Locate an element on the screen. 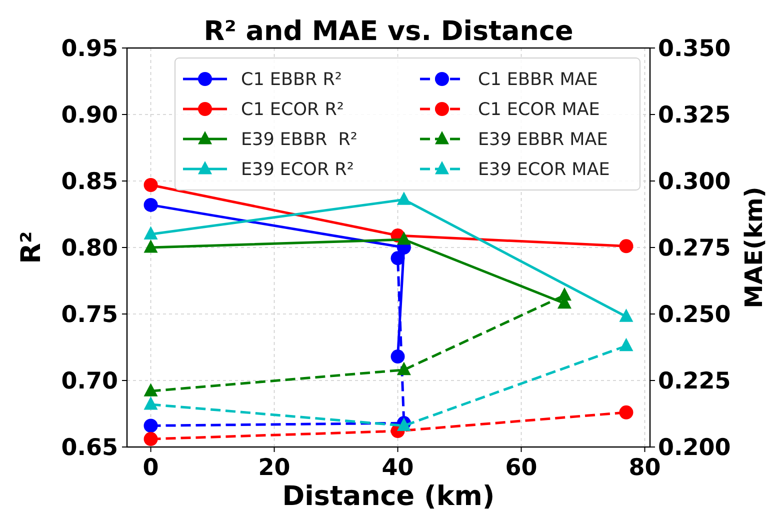  y2-axis-title: MAE(km) is located at coordinates (754, 247).